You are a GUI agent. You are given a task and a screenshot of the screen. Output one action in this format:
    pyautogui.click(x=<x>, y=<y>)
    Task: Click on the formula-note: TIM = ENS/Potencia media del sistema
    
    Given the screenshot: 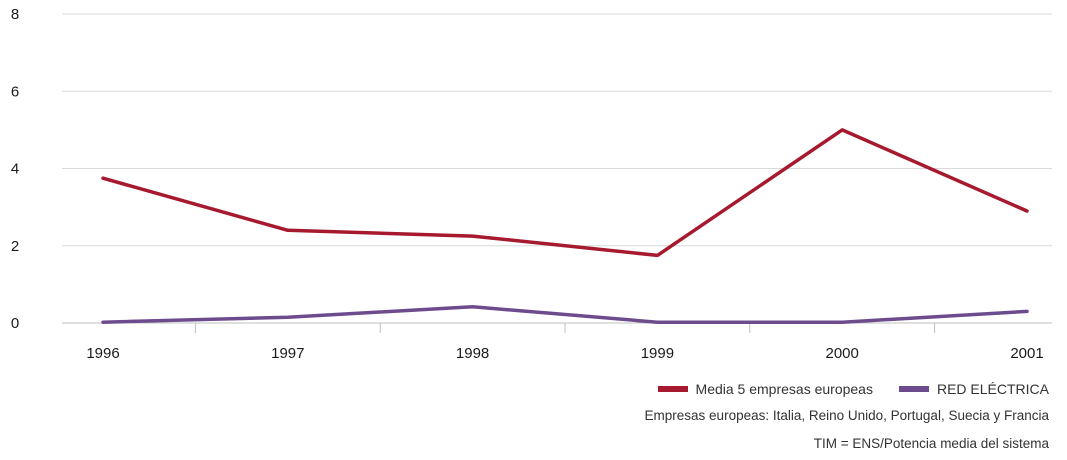 What is the action you would take?
    pyautogui.click(x=931, y=443)
    